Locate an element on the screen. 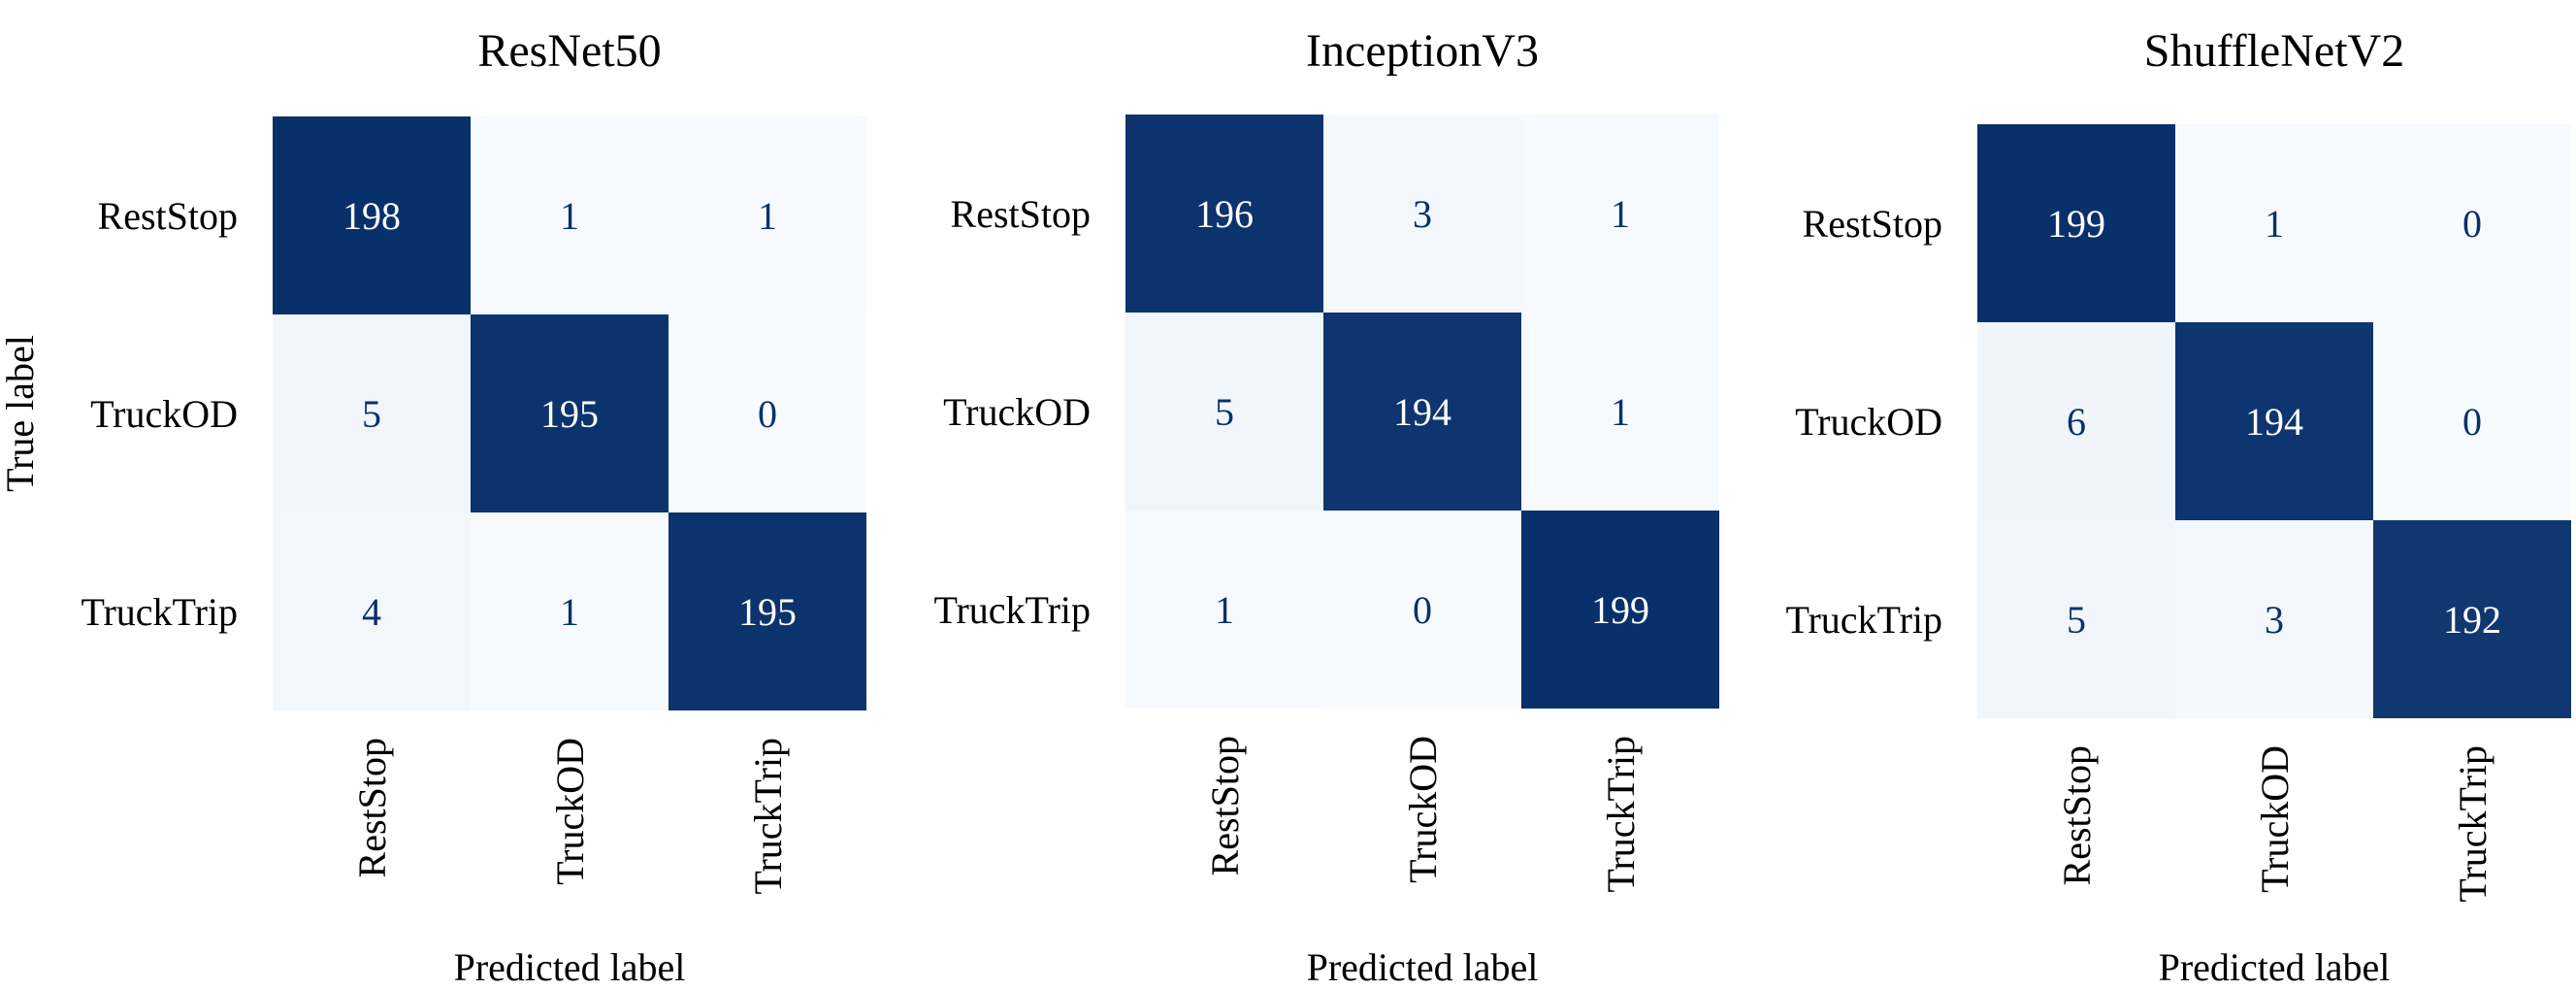 The image size is (2576, 990). cell-value-label: 196 is located at coordinates (1224, 214).